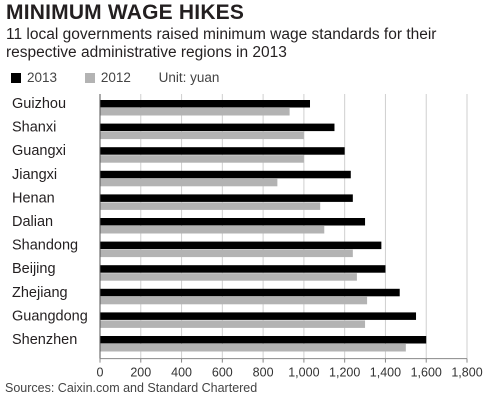  What do you see at coordinates (303, 373) in the screenshot?
I see `x-tick-label: 1,000` at bounding box center [303, 373].